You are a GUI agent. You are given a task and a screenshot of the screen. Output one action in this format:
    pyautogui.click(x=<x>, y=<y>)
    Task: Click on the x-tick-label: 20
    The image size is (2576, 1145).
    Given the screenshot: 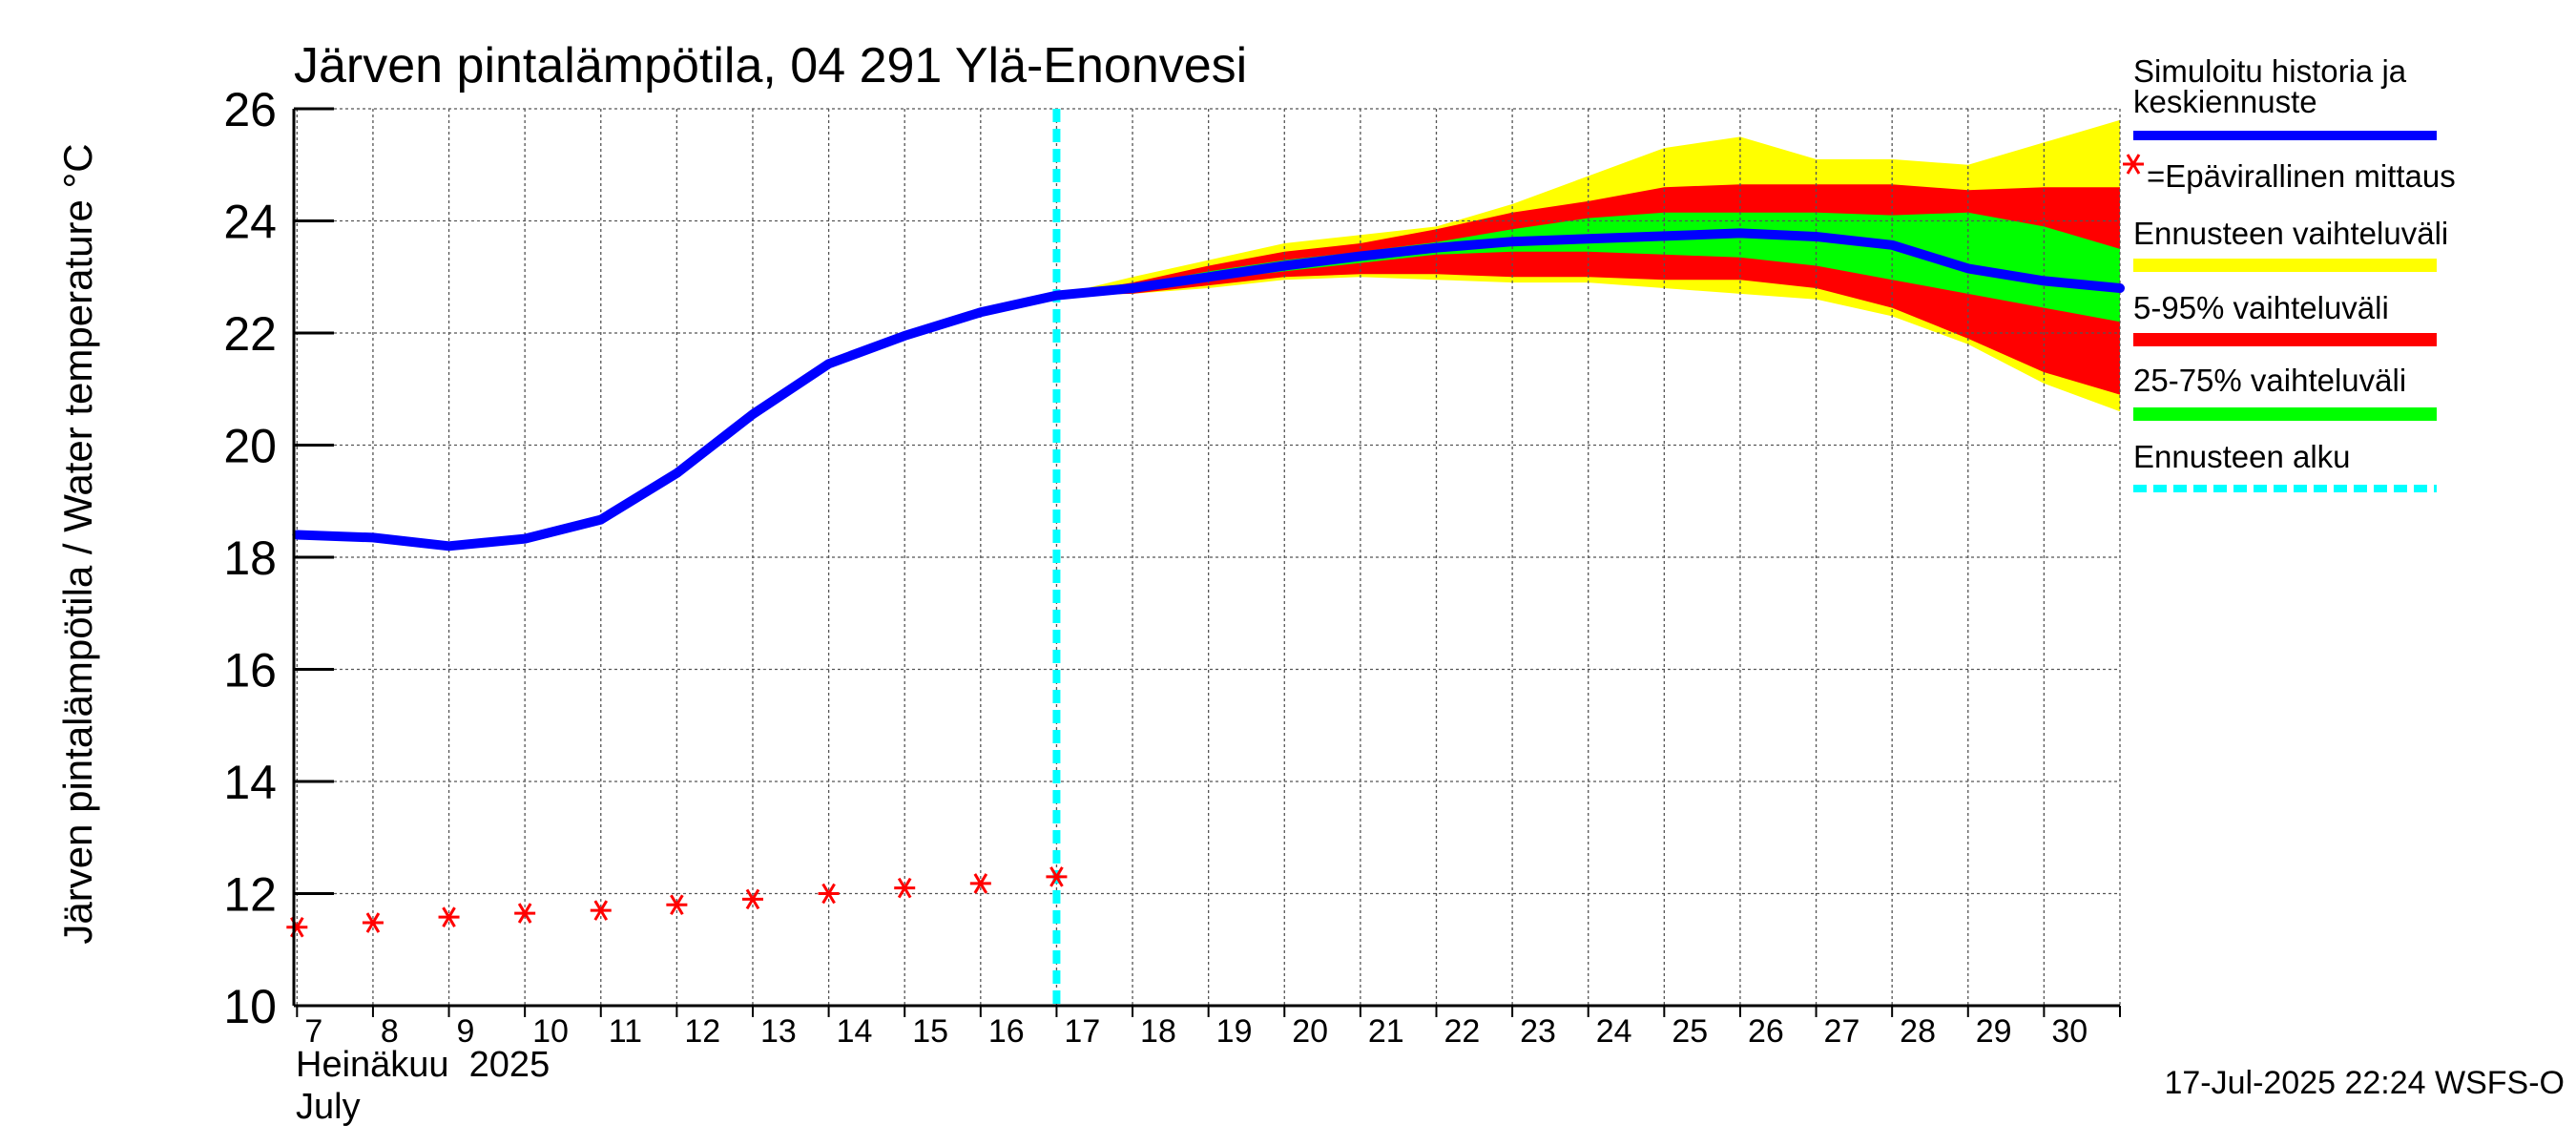 What is the action you would take?
    pyautogui.click(x=1310, y=1031)
    